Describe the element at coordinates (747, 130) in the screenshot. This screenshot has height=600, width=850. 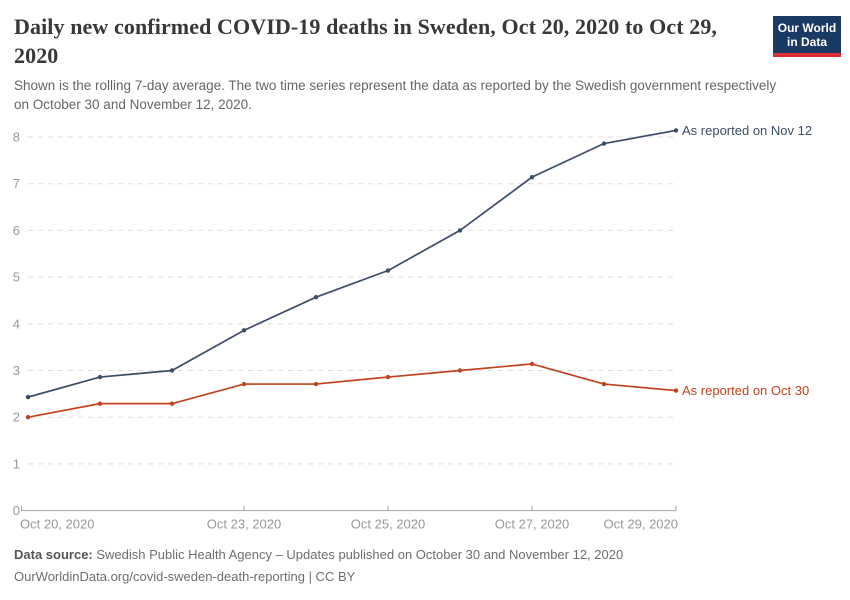
I see `series-label-0: As reported on Nov 12` at that location.